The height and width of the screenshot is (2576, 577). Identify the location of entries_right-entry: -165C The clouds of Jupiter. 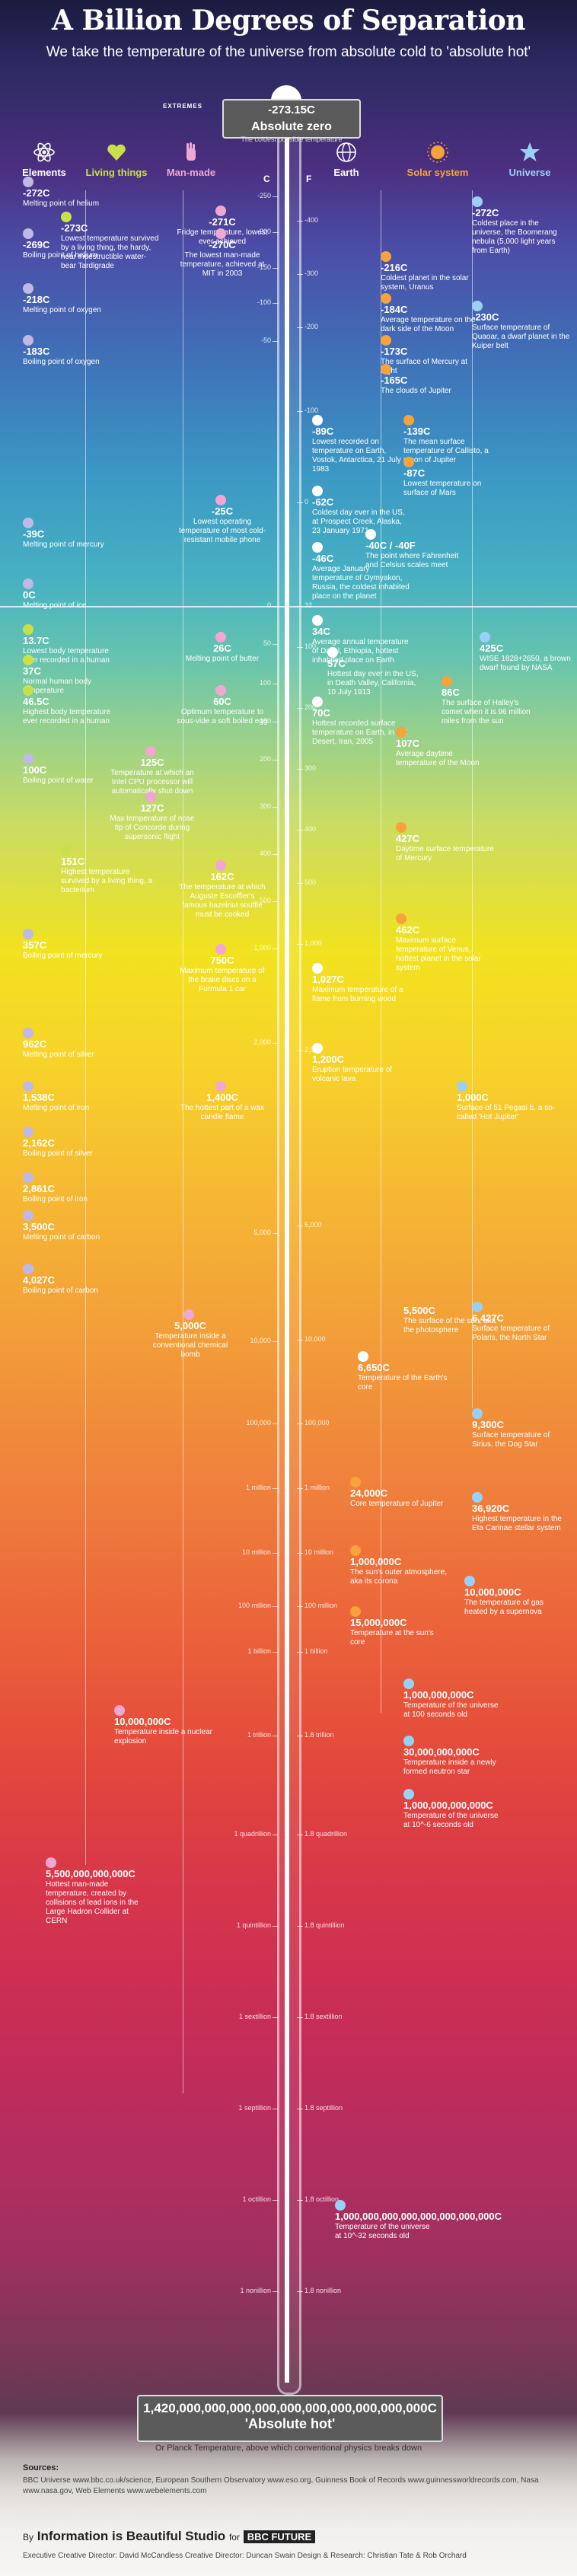
(430, 380).